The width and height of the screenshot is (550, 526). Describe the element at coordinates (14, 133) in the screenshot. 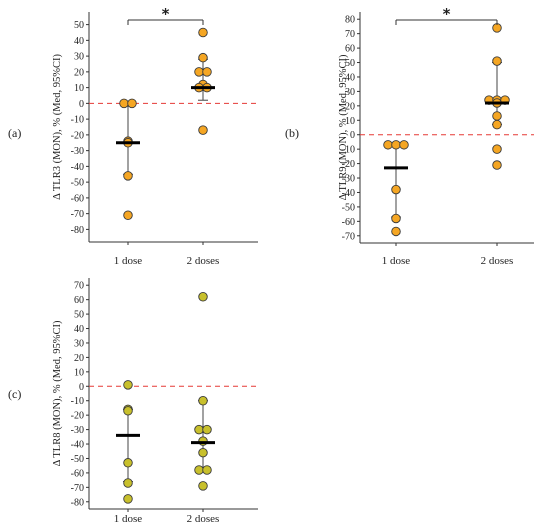

I see `panel-label: (a)` at that location.